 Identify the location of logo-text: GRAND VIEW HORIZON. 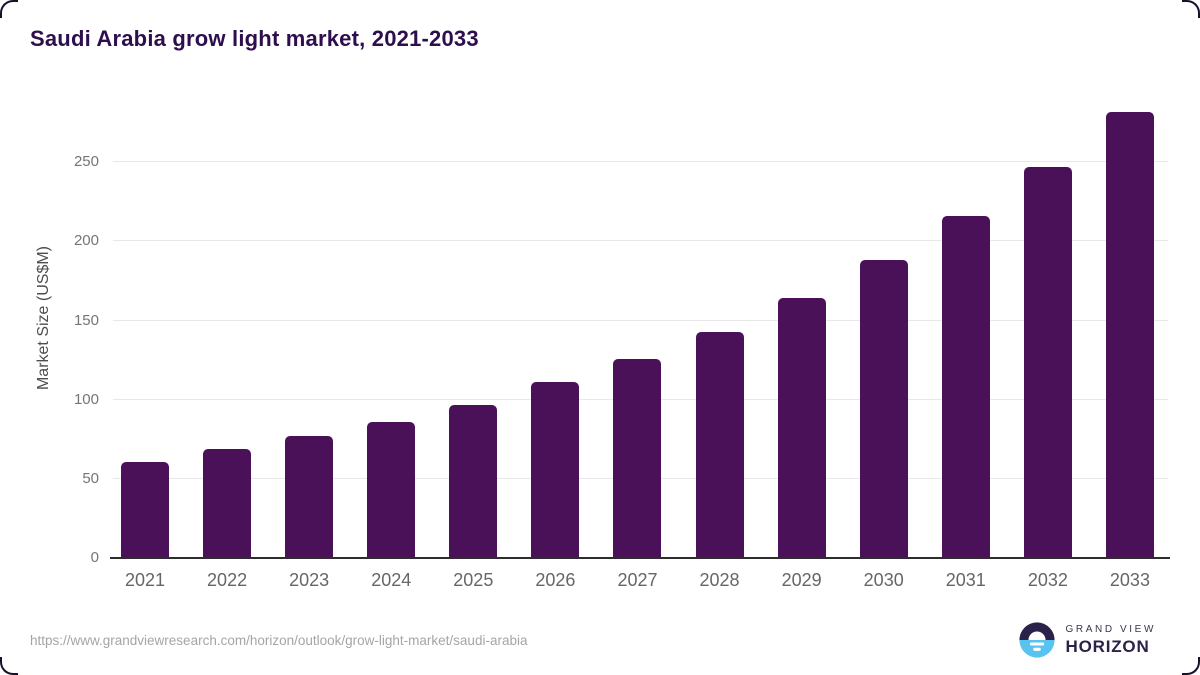
(1111, 640).